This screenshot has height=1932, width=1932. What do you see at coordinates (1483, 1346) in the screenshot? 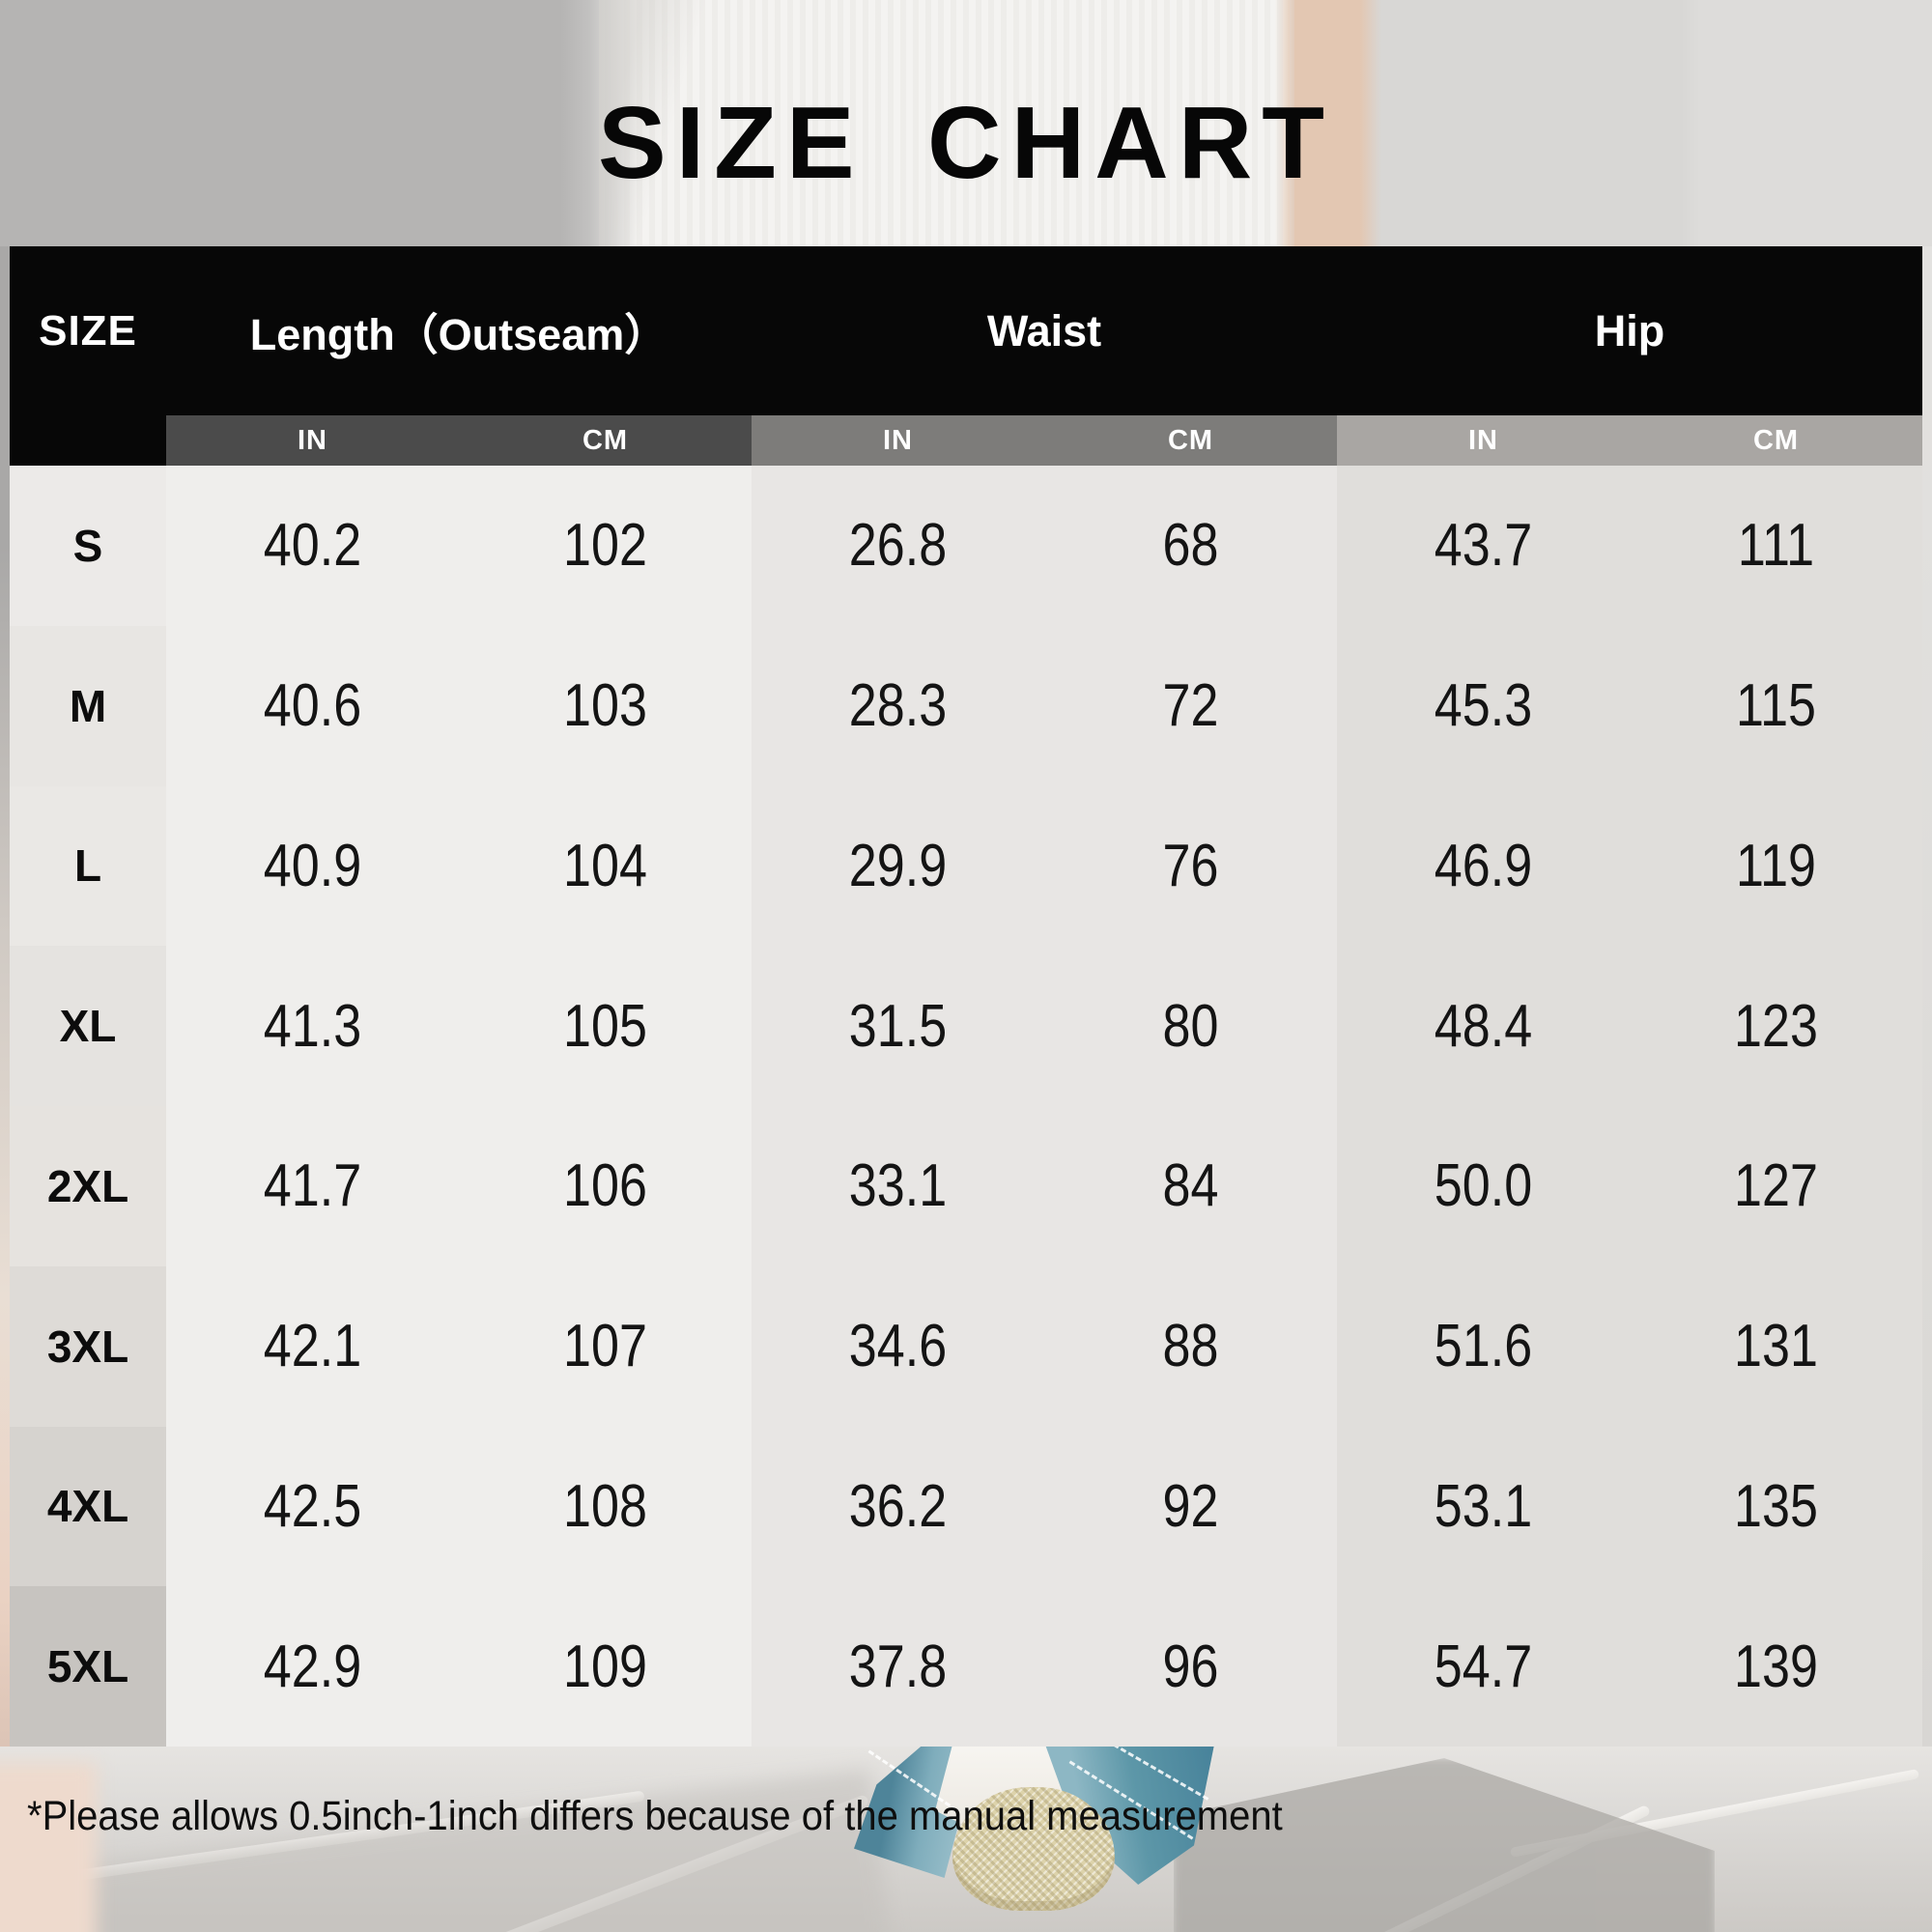
I see `hip-in-value: 51.6` at bounding box center [1483, 1346].